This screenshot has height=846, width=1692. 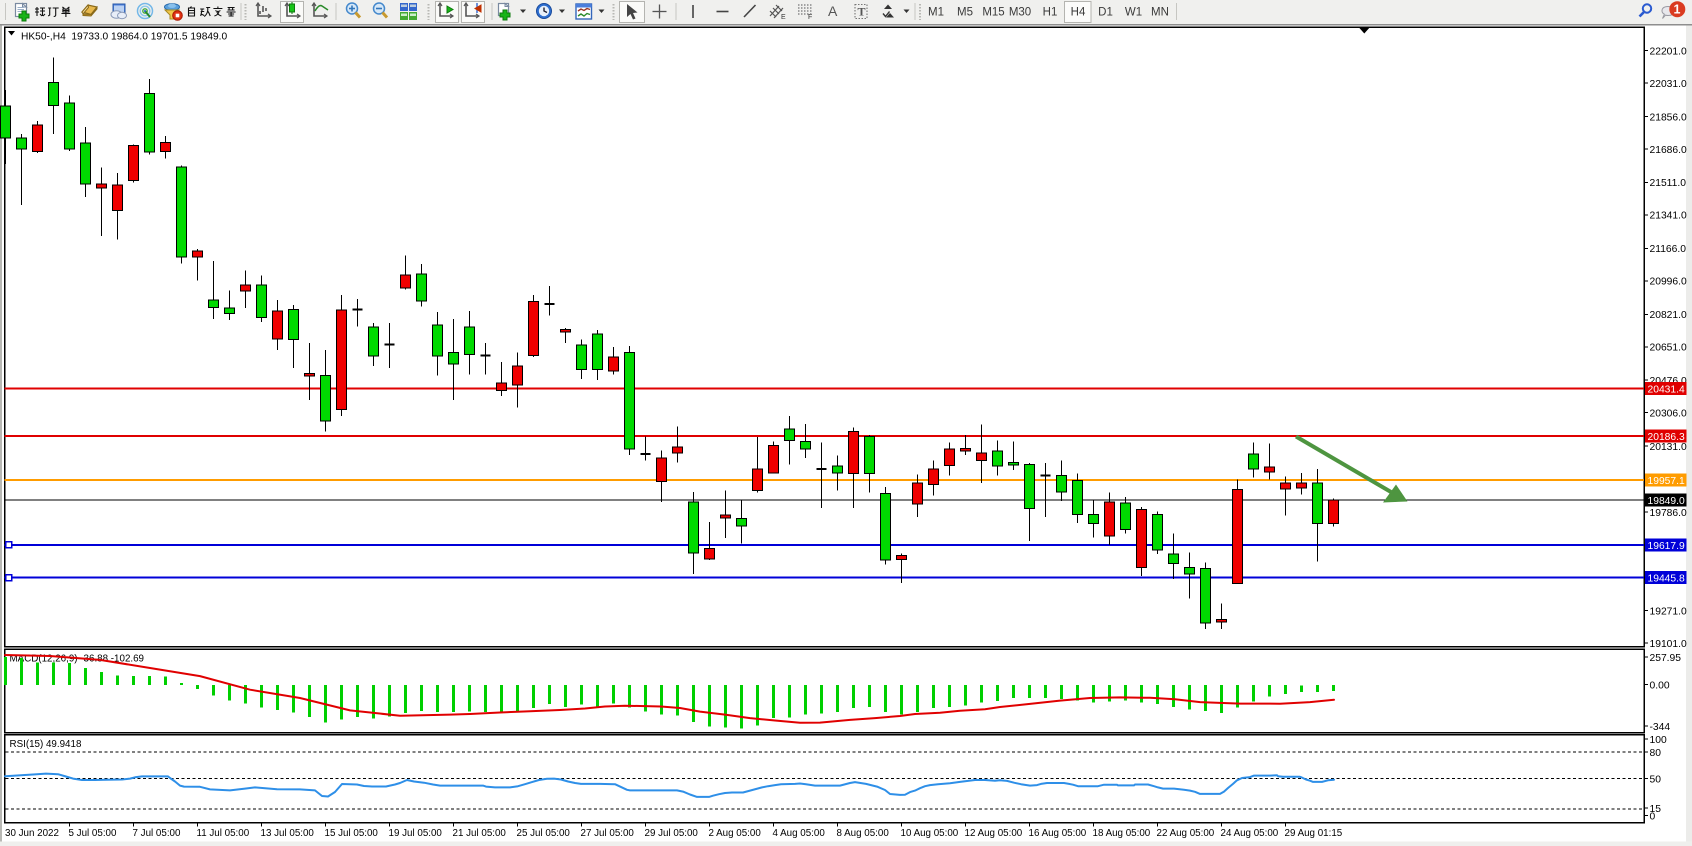 What do you see at coordinates (810, 17) in the screenshot?
I see `svg-text: F` at bounding box center [810, 17].